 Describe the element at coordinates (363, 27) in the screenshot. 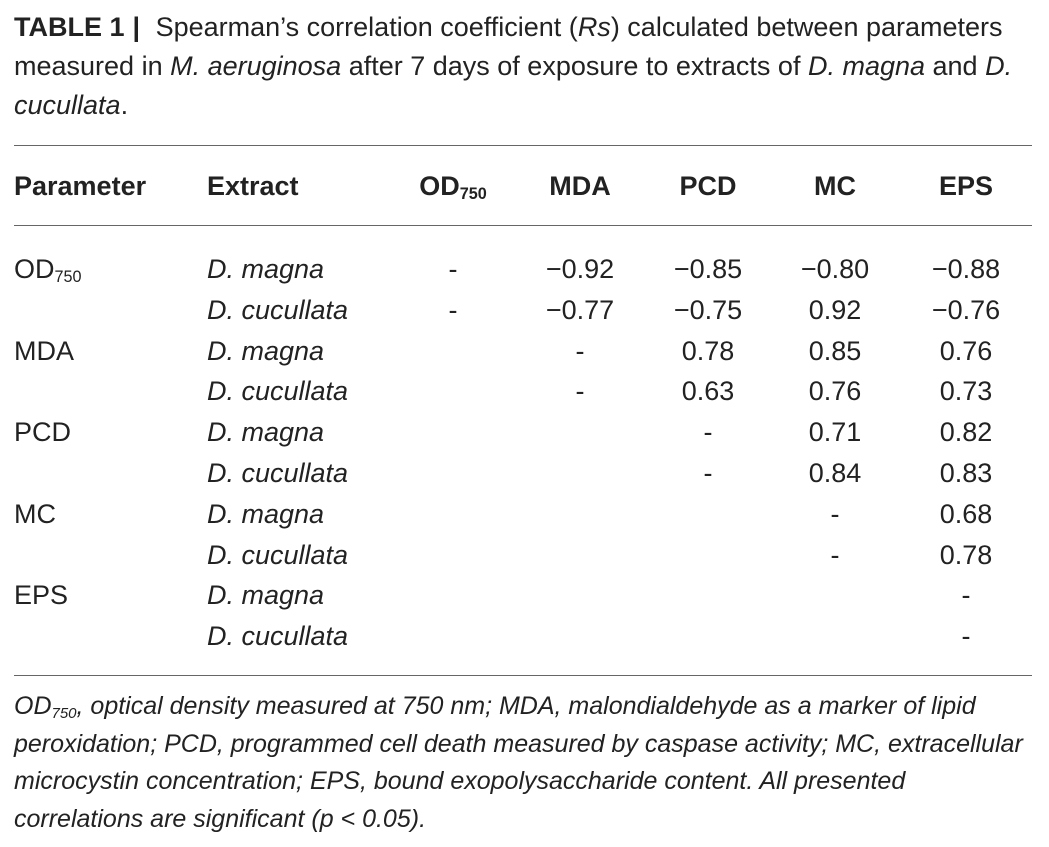

I see `caption-text: Spearman’s correlation coefficient (` at that location.